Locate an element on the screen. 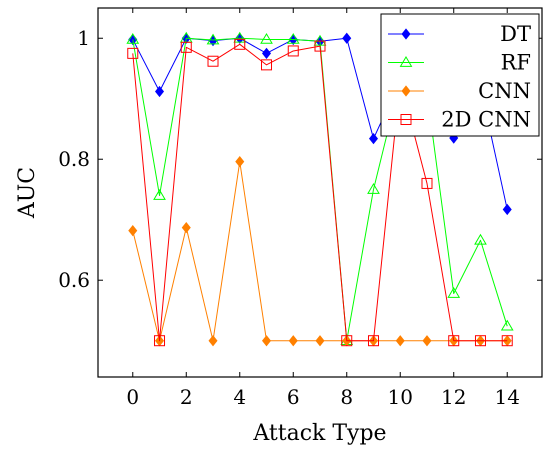 The image size is (550, 449). x-tick-label: 10 is located at coordinates (400, 397).